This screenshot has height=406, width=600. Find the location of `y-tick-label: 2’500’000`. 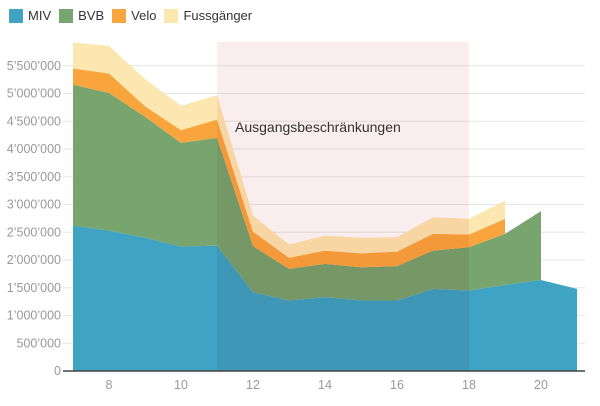

y-tick-label: 2’500’000 is located at coordinates (34, 232).